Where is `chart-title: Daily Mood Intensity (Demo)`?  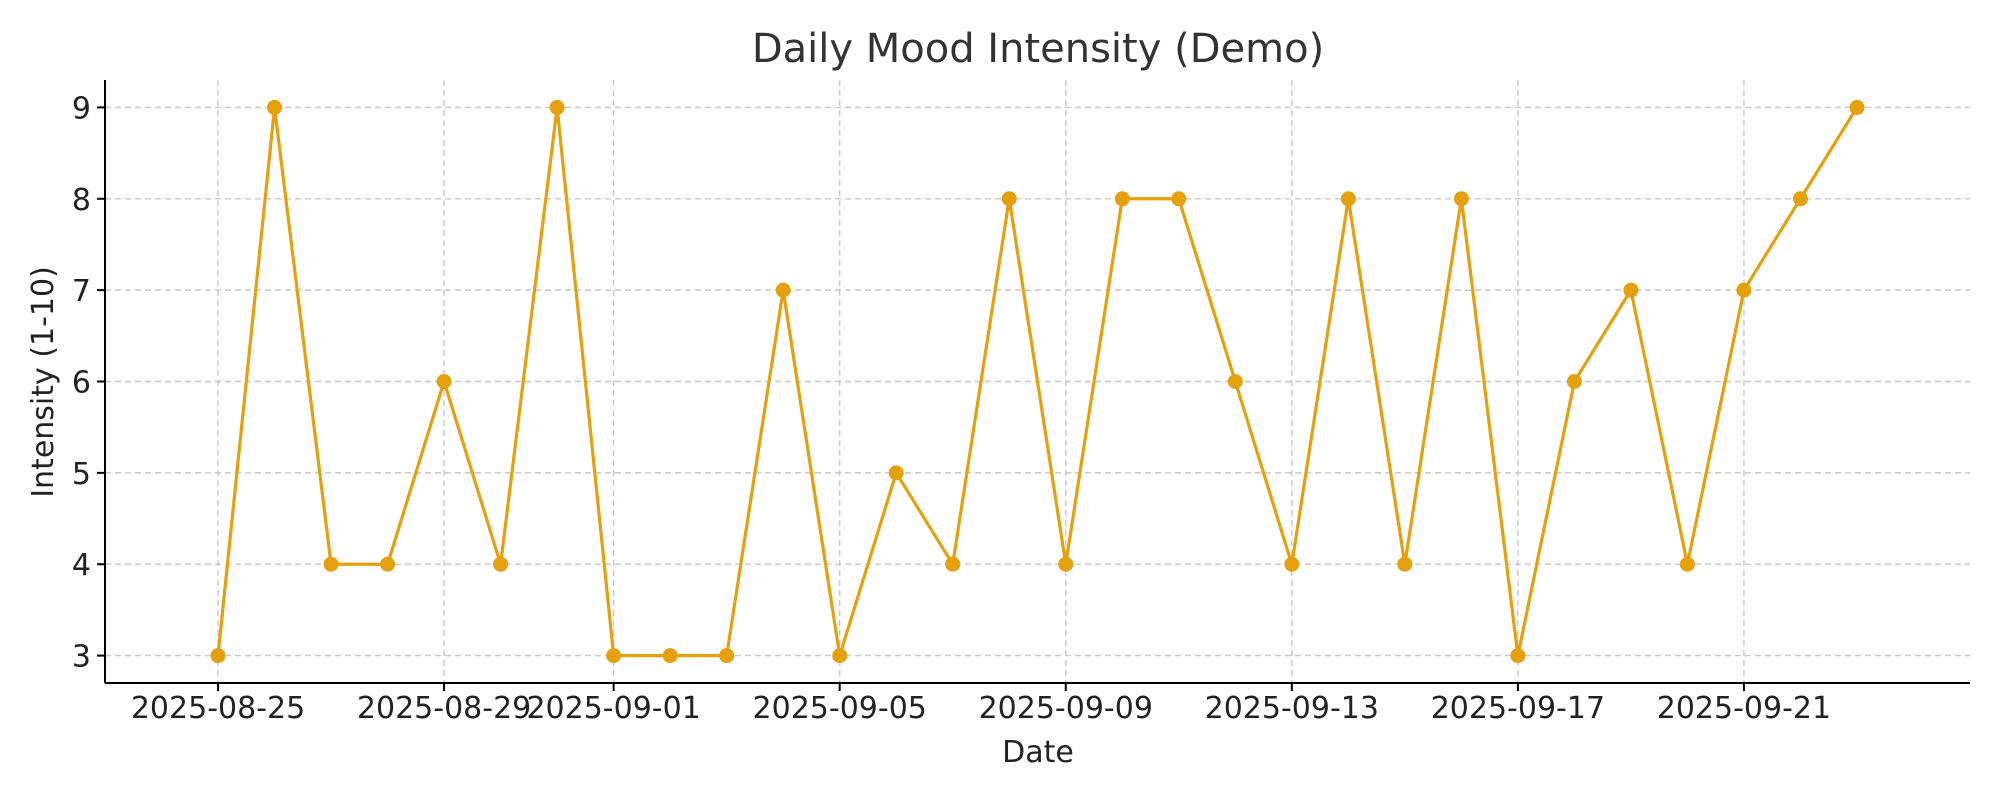 chart-title: Daily Mood Intensity (Demo) is located at coordinates (1038, 49).